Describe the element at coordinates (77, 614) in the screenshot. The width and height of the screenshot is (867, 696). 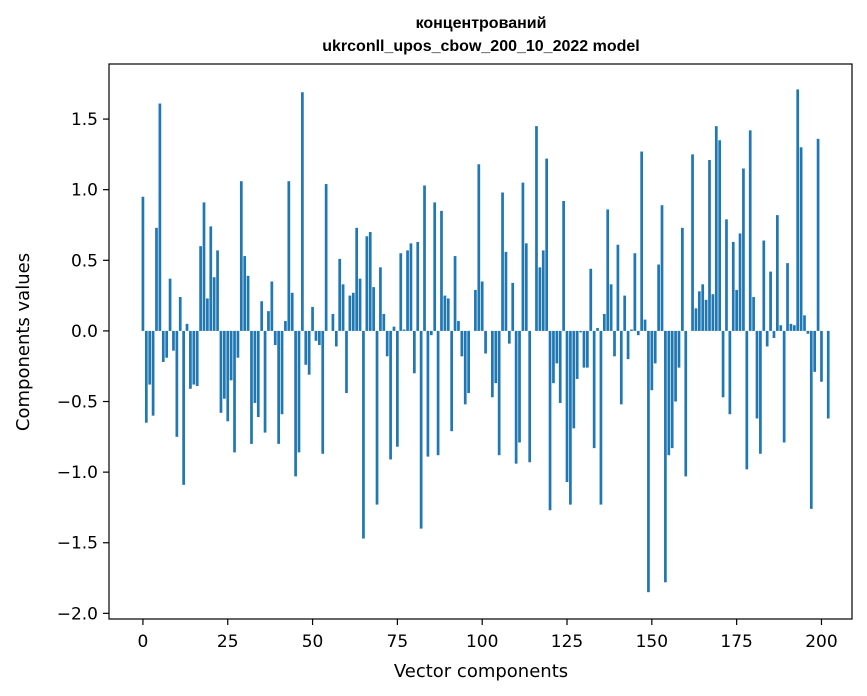
I see `y-tick-label: −2.0` at that location.